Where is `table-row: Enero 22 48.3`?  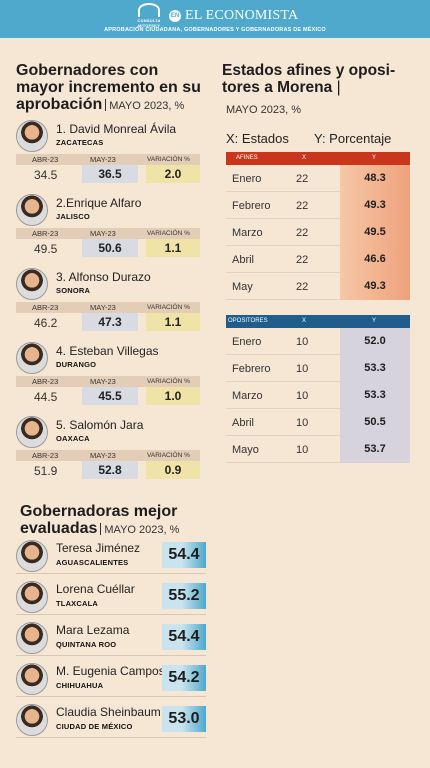 table-row: Enero 22 48.3 is located at coordinates (318, 178).